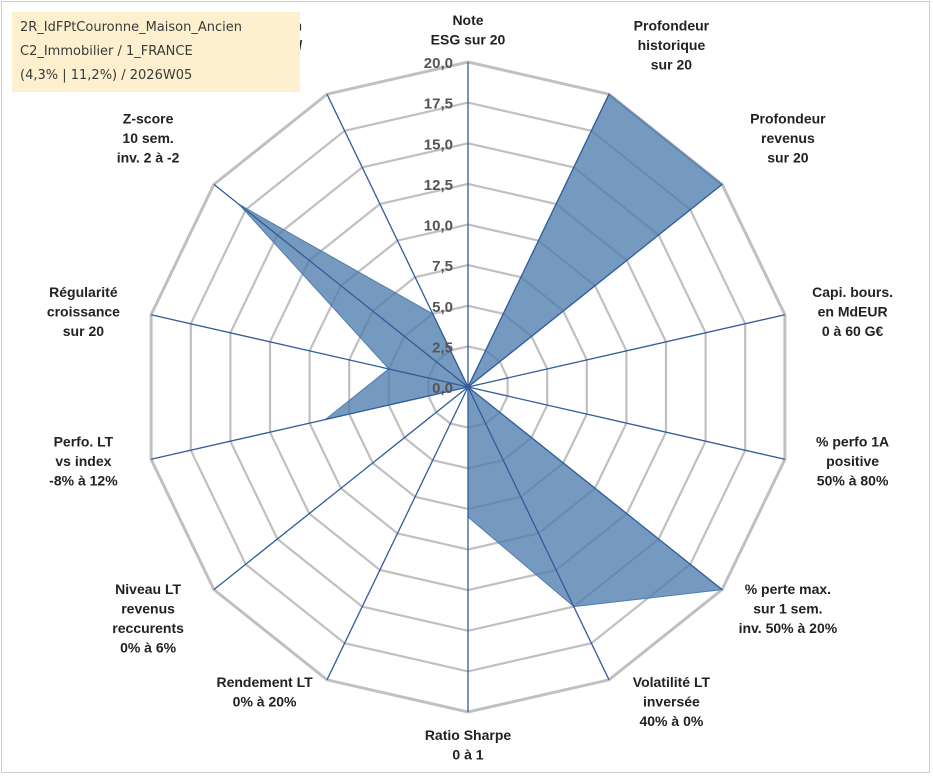 The image size is (933, 776). What do you see at coordinates (438, 185) in the screenshot?
I see `tick-label: 12,5` at bounding box center [438, 185].